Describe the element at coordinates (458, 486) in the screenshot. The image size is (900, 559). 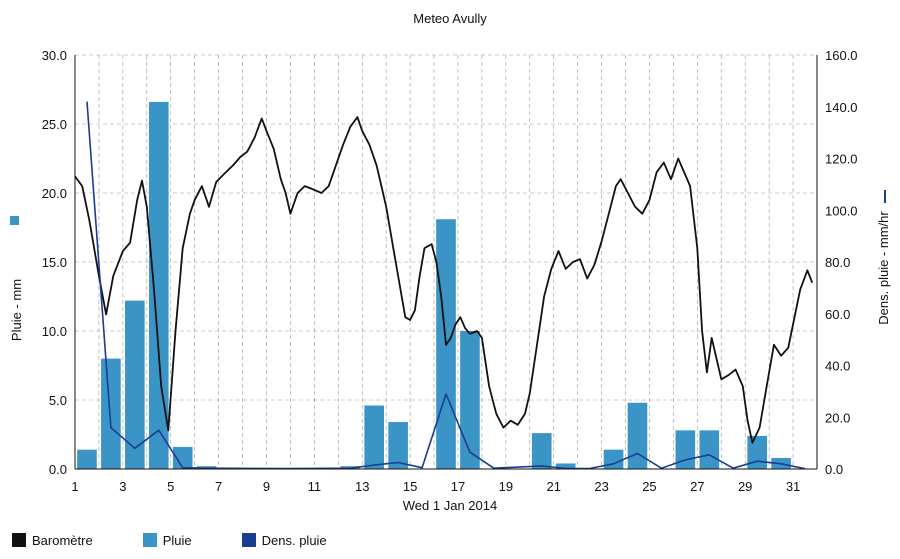
I see `x-tick-label: 17` at that location.